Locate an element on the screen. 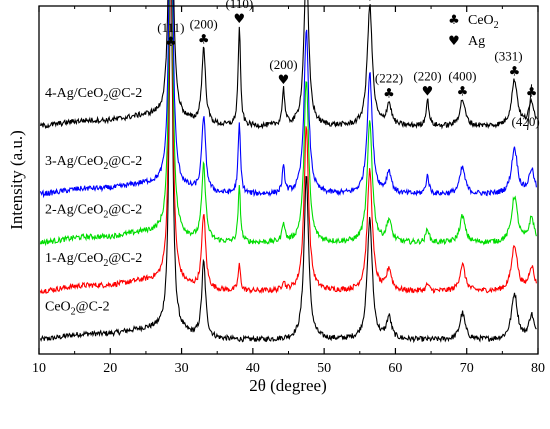  peak-label: (420) is located at coordinates (525, 121).